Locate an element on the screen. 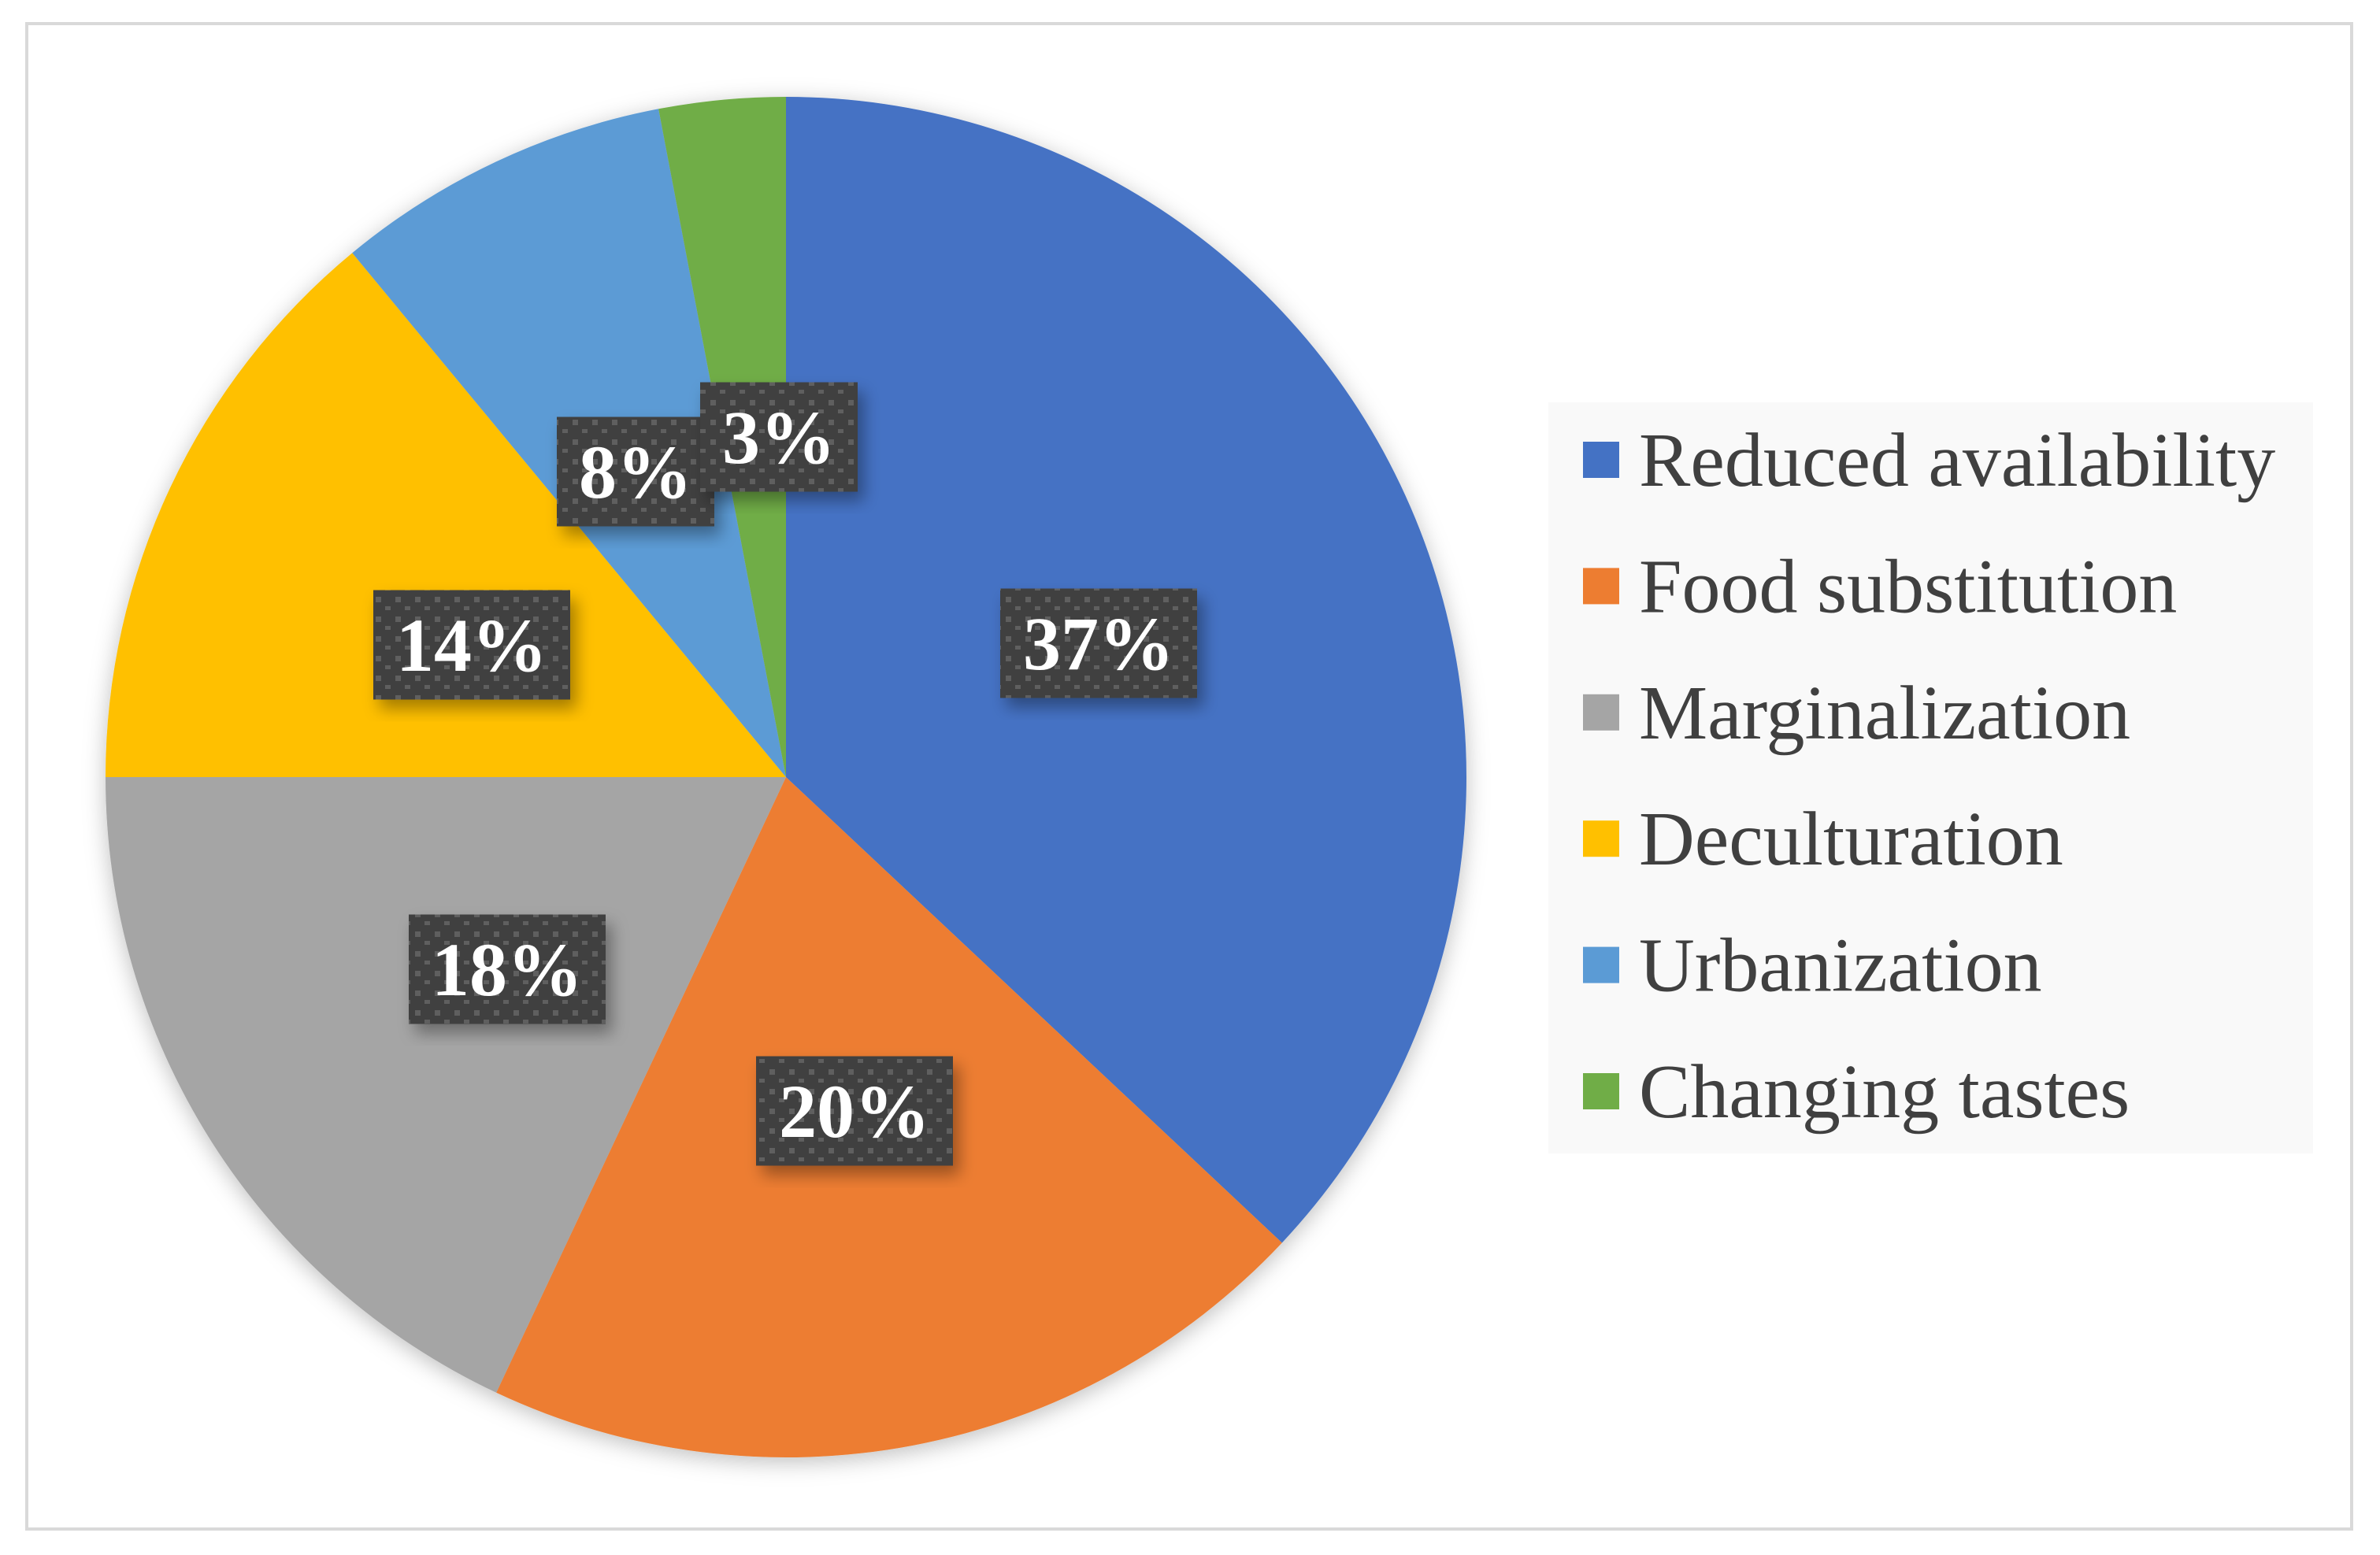  data-label-text: 20% is located at coordinates (855, 1111).